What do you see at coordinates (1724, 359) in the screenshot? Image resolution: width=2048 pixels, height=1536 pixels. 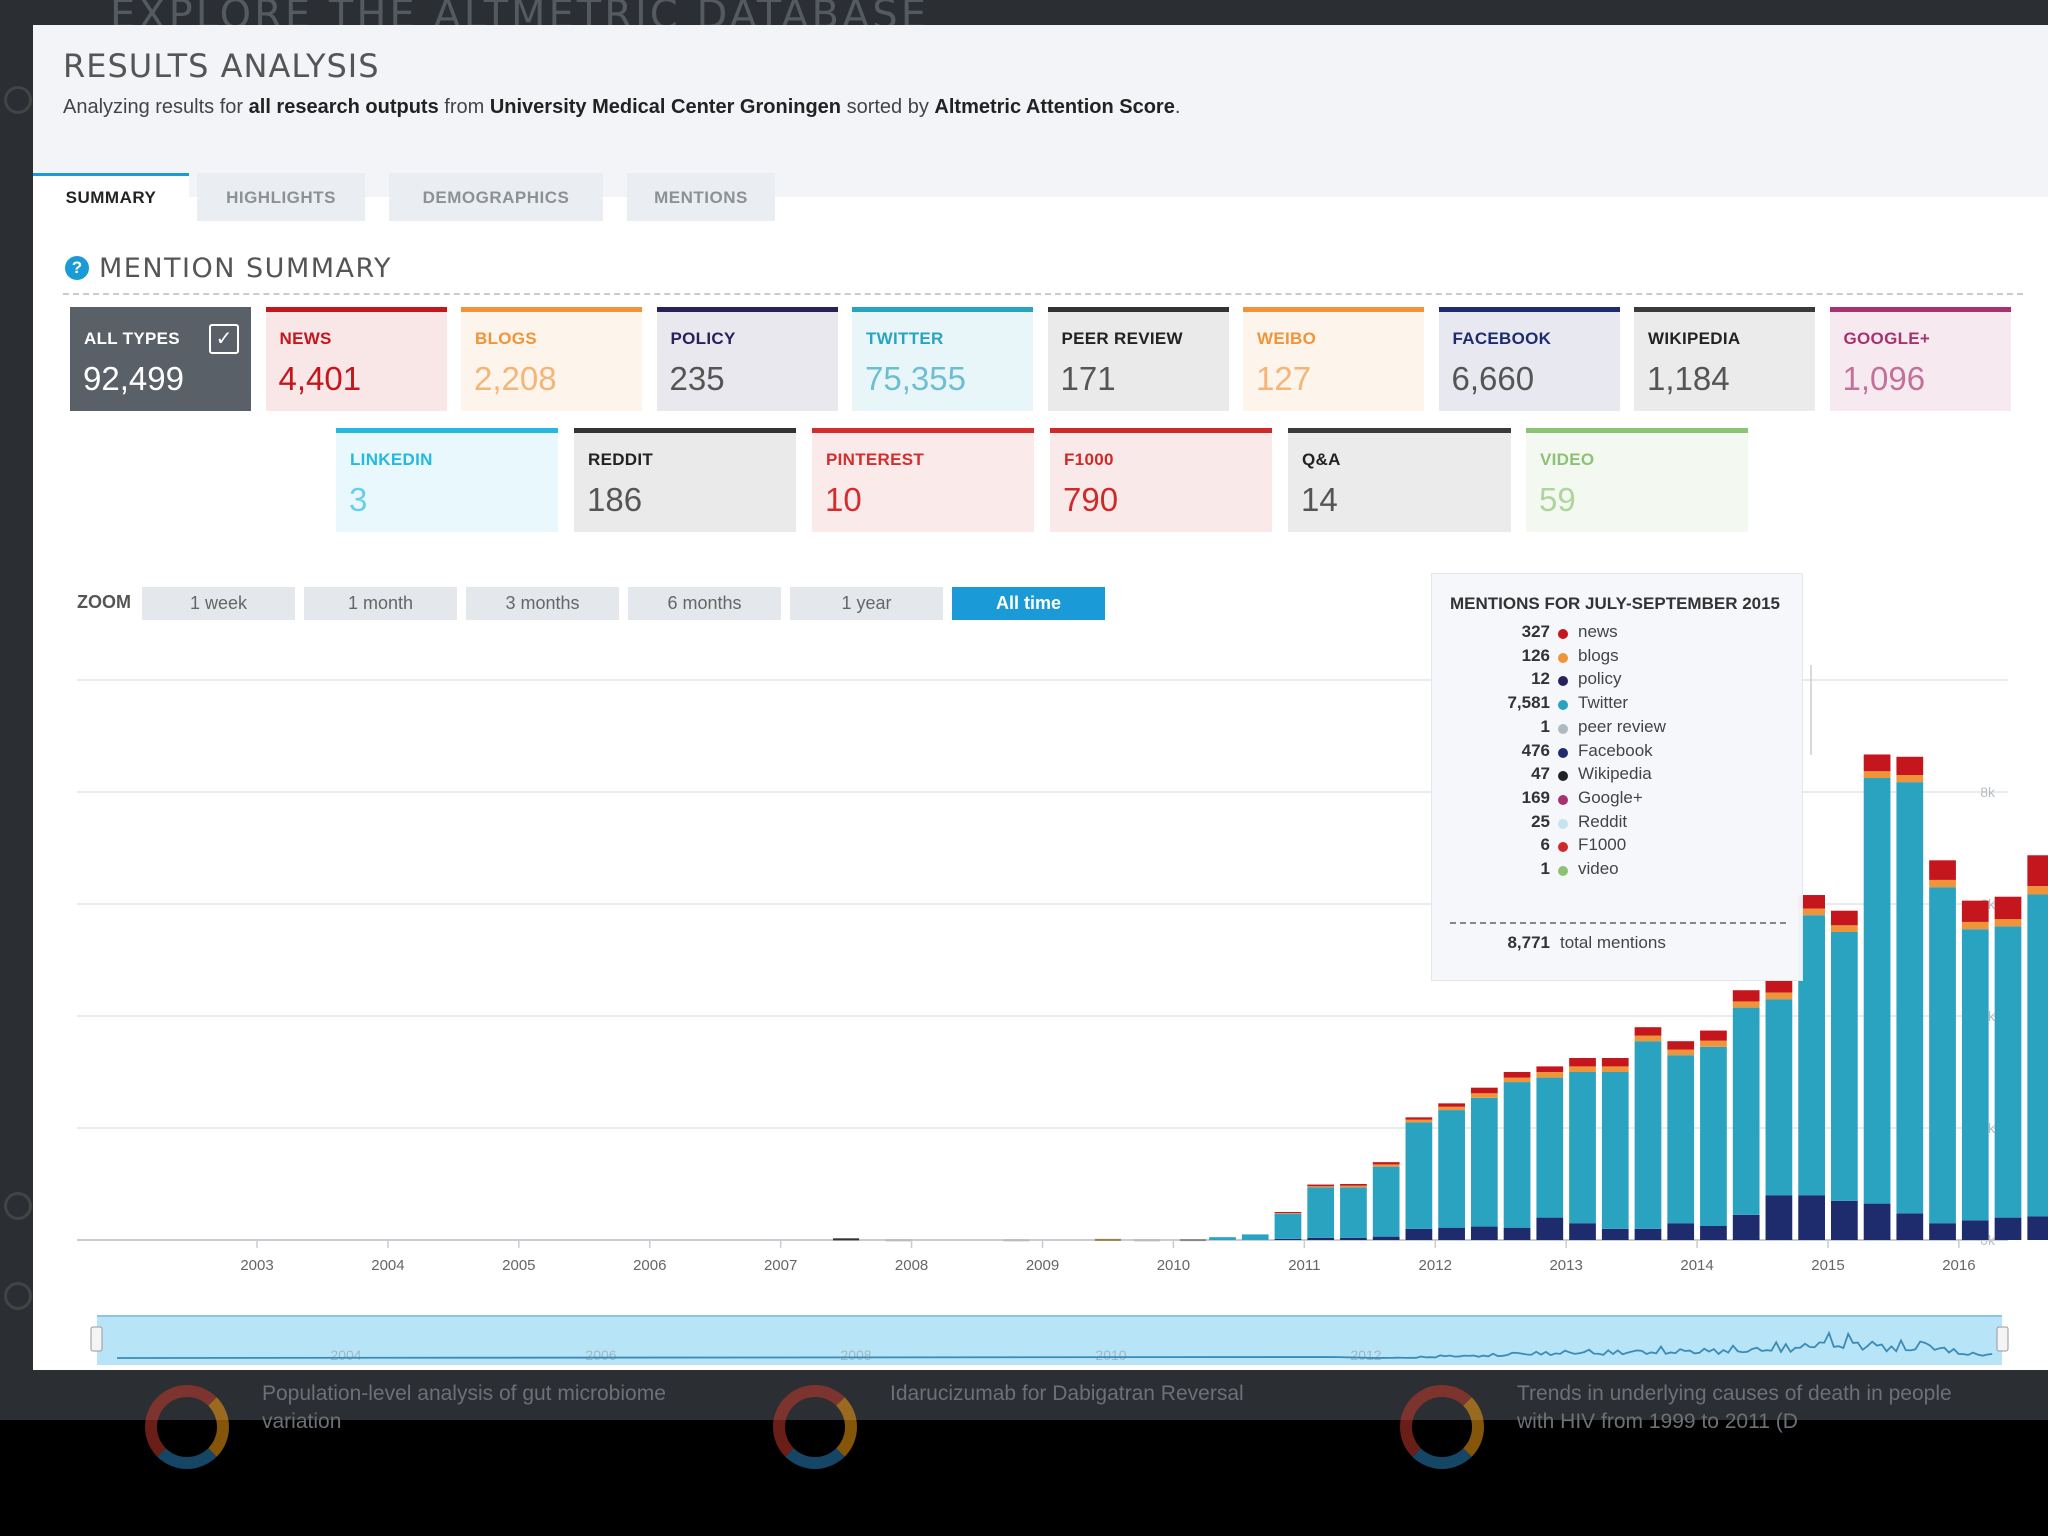 I see `mention-card-wikipedia: WIKIPEDIA 1,184` at bounding box center [1724, 359].